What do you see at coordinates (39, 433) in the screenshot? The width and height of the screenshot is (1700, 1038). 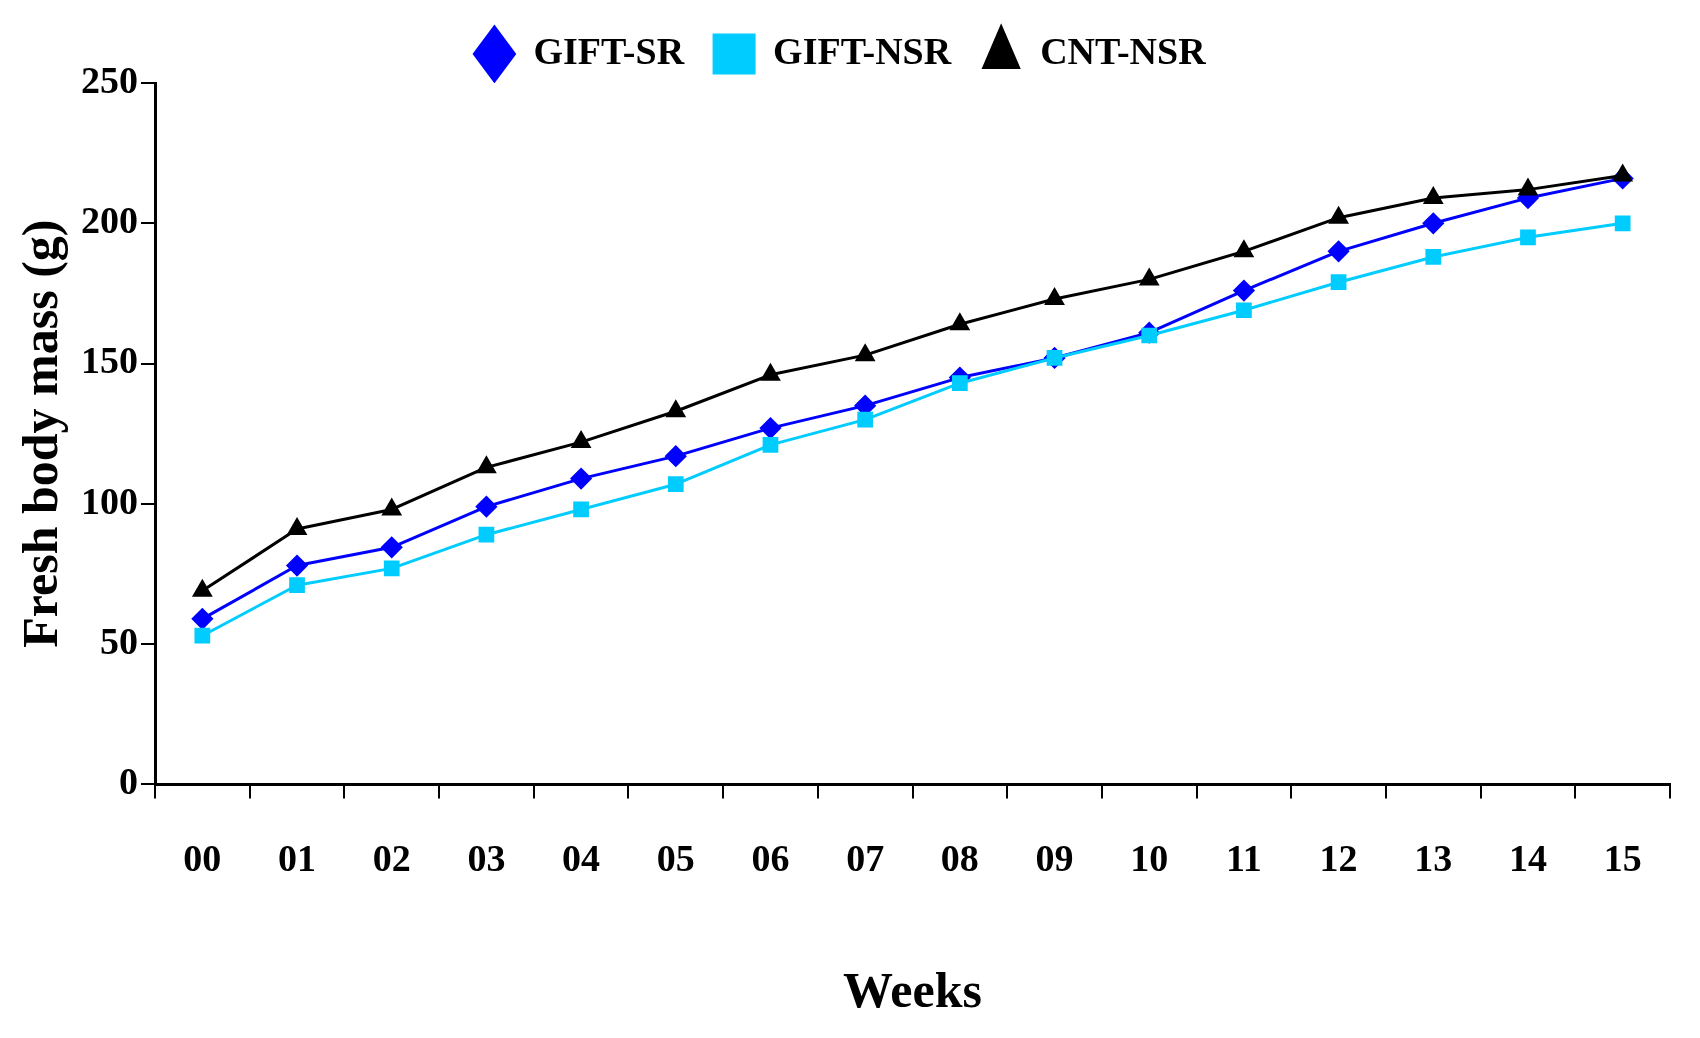 I see `y-axis-title: Fresh body mass (g)` at bounding box center [39, 433].